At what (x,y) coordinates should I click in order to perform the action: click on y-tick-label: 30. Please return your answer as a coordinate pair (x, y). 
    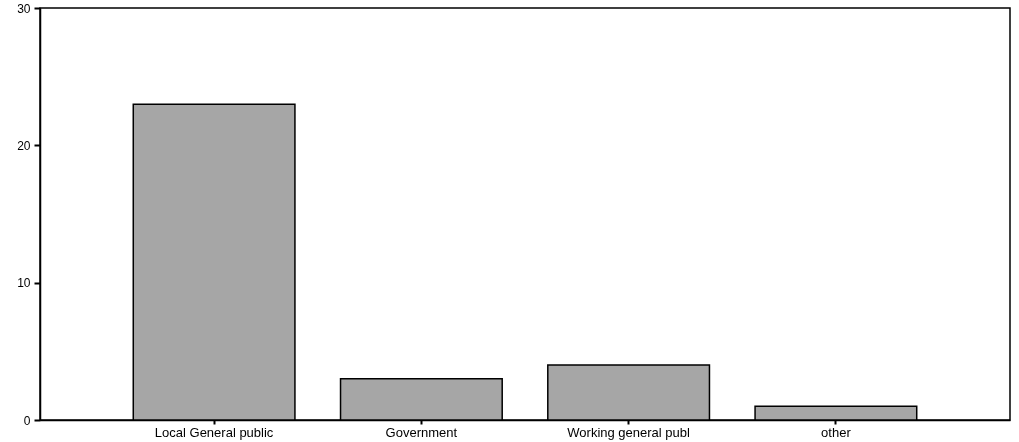
    Looking at the image, I should click on (24, 8).